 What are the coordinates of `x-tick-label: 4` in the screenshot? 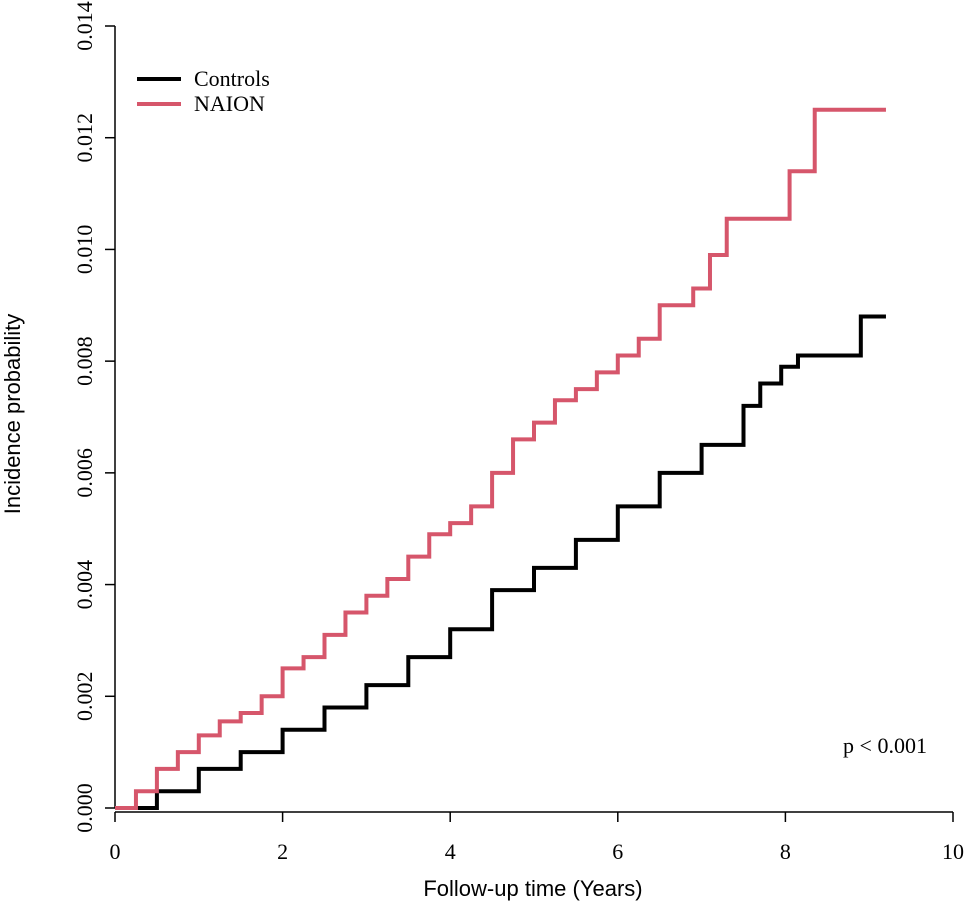 It's located at (450, 851).